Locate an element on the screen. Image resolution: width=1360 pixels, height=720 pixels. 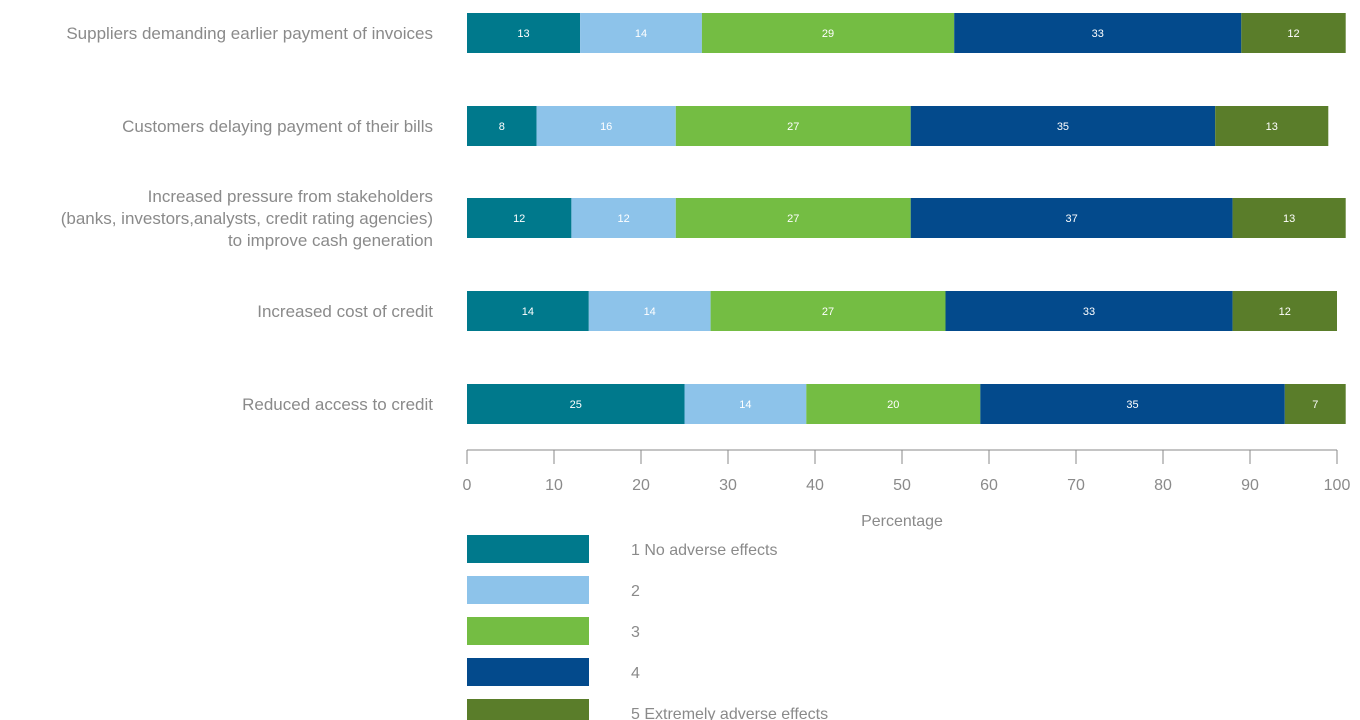
legend-label: 2 is located at coordinates (635, 591).